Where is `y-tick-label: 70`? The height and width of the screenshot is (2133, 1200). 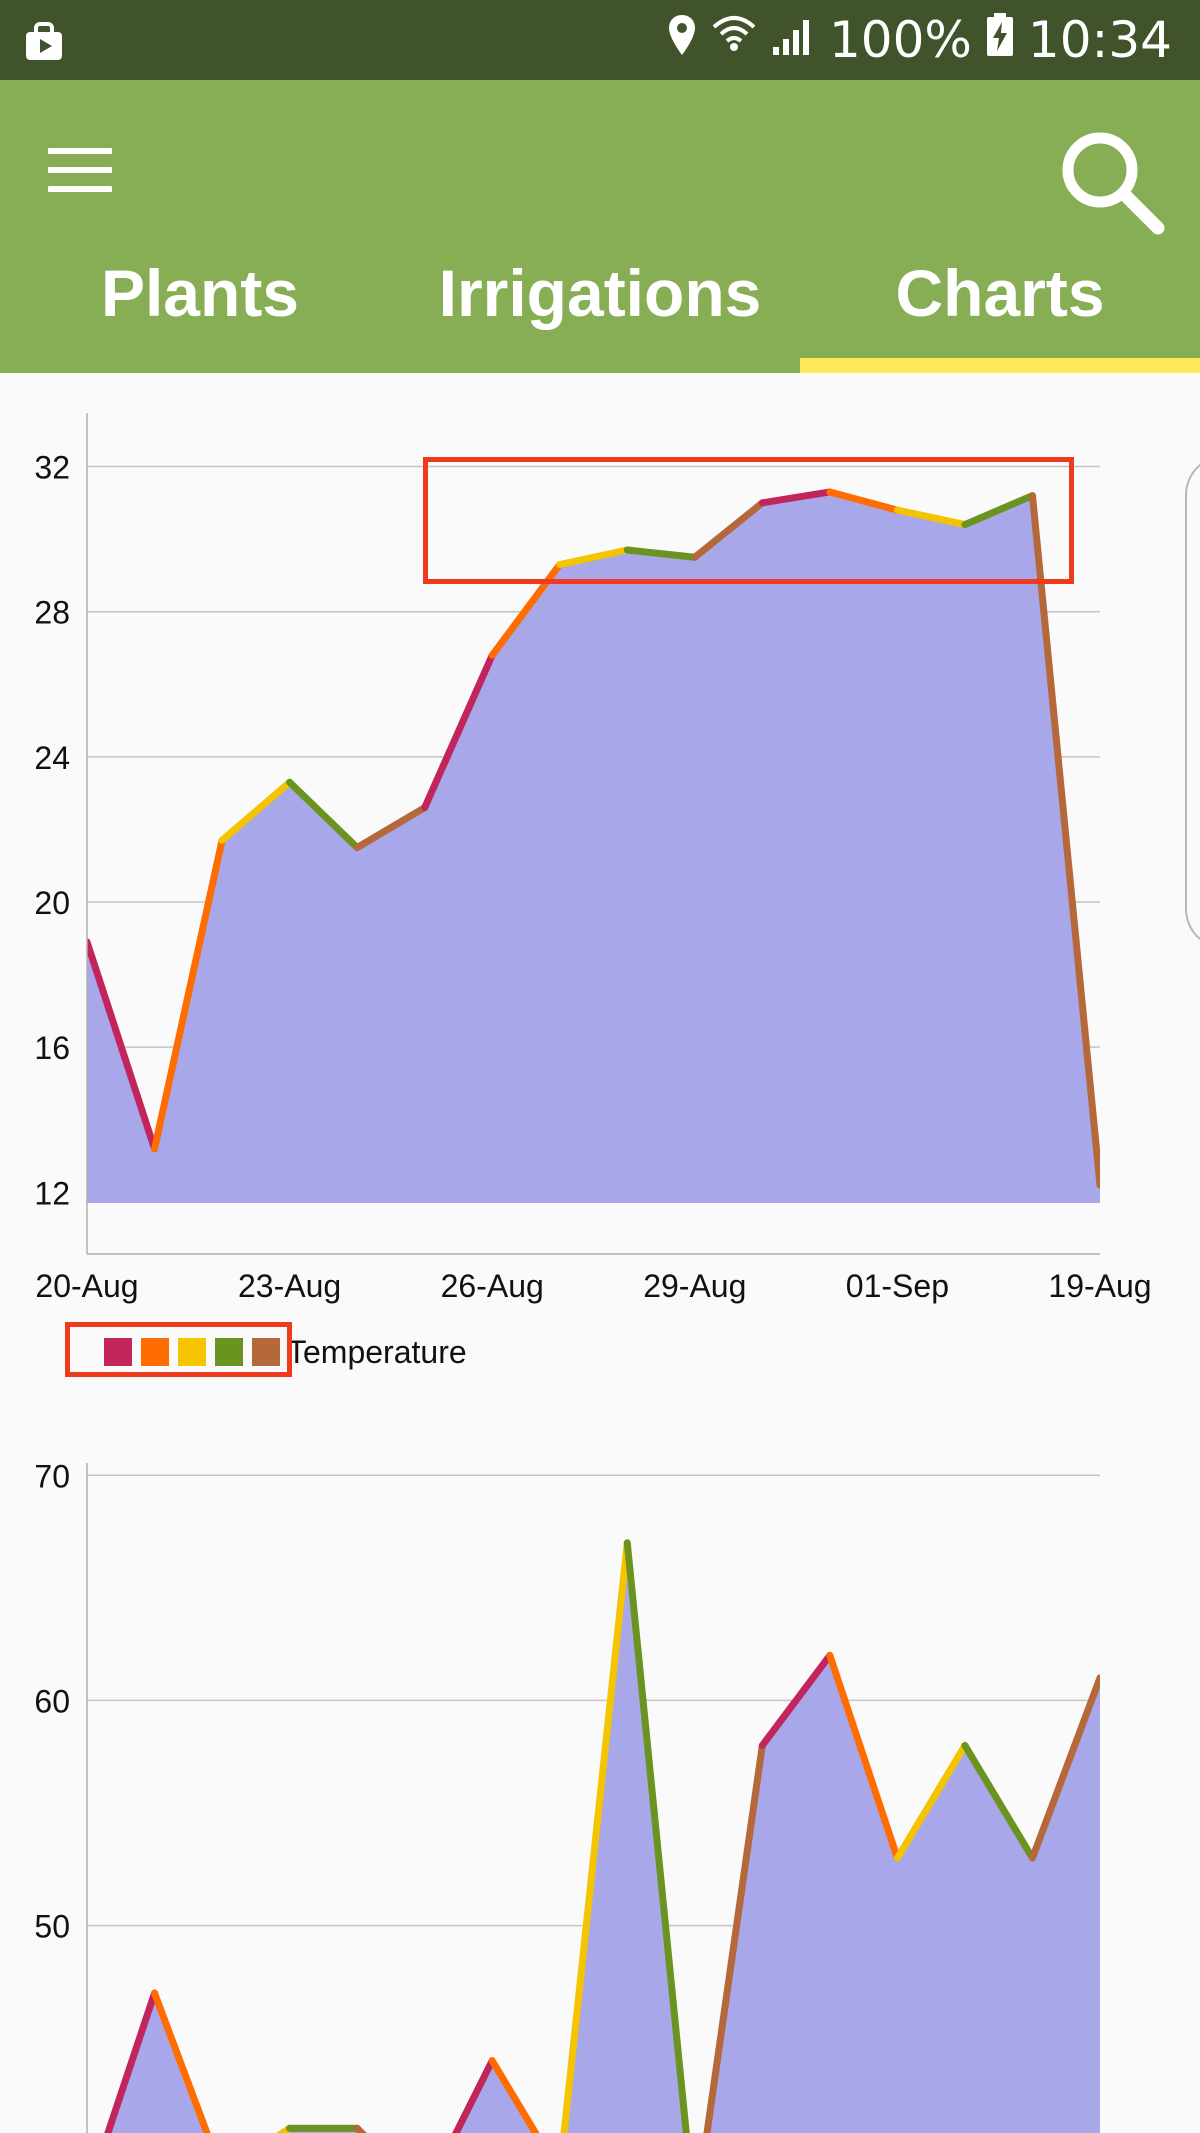 y-tick-label: 70 is located at coordinates (52, 1476).